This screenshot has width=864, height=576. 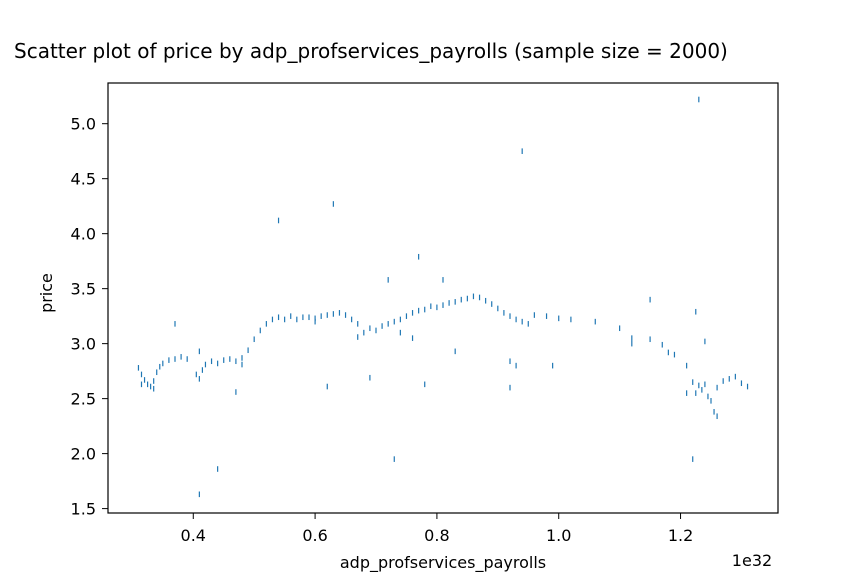 I want to click on x-tick-label: 0.4, so click(x=193, y=535).